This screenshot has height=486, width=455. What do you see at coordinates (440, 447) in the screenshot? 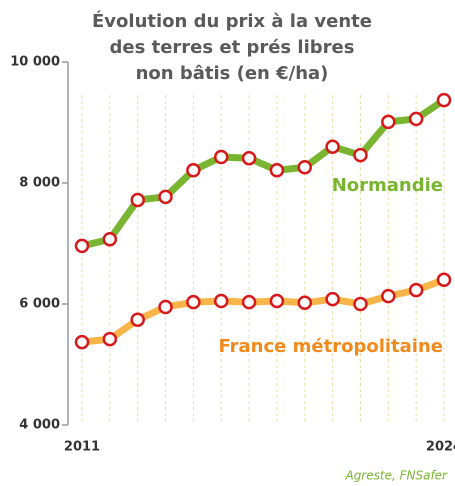
I see `x-tick-label: 2024` at bounding box center [440, 447].